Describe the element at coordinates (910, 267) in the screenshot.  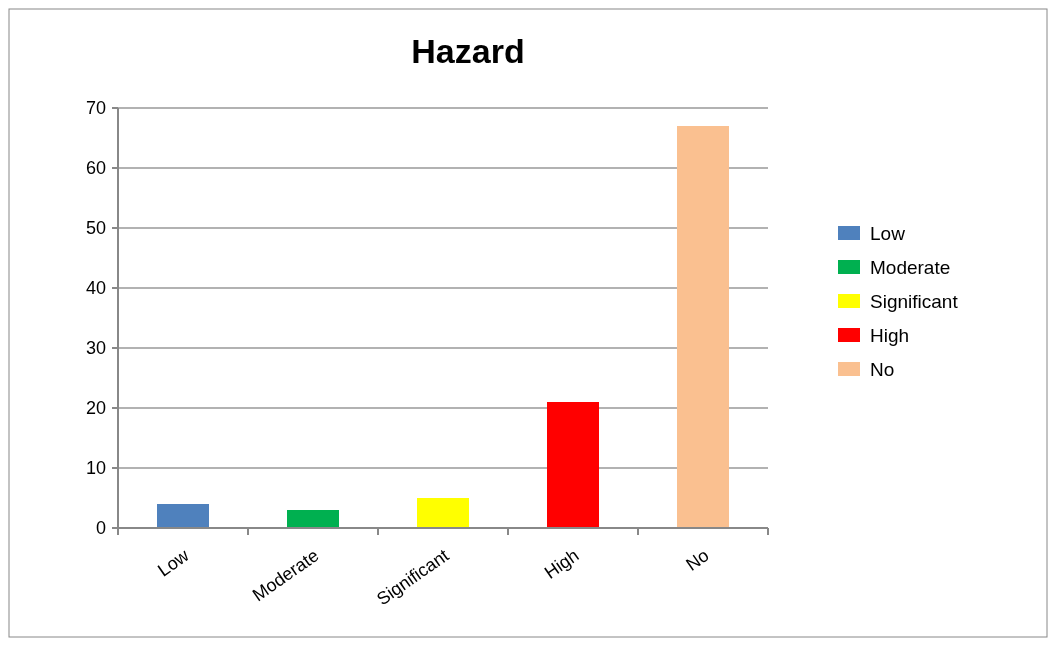
I see `legend-label: Moderate` at that location.